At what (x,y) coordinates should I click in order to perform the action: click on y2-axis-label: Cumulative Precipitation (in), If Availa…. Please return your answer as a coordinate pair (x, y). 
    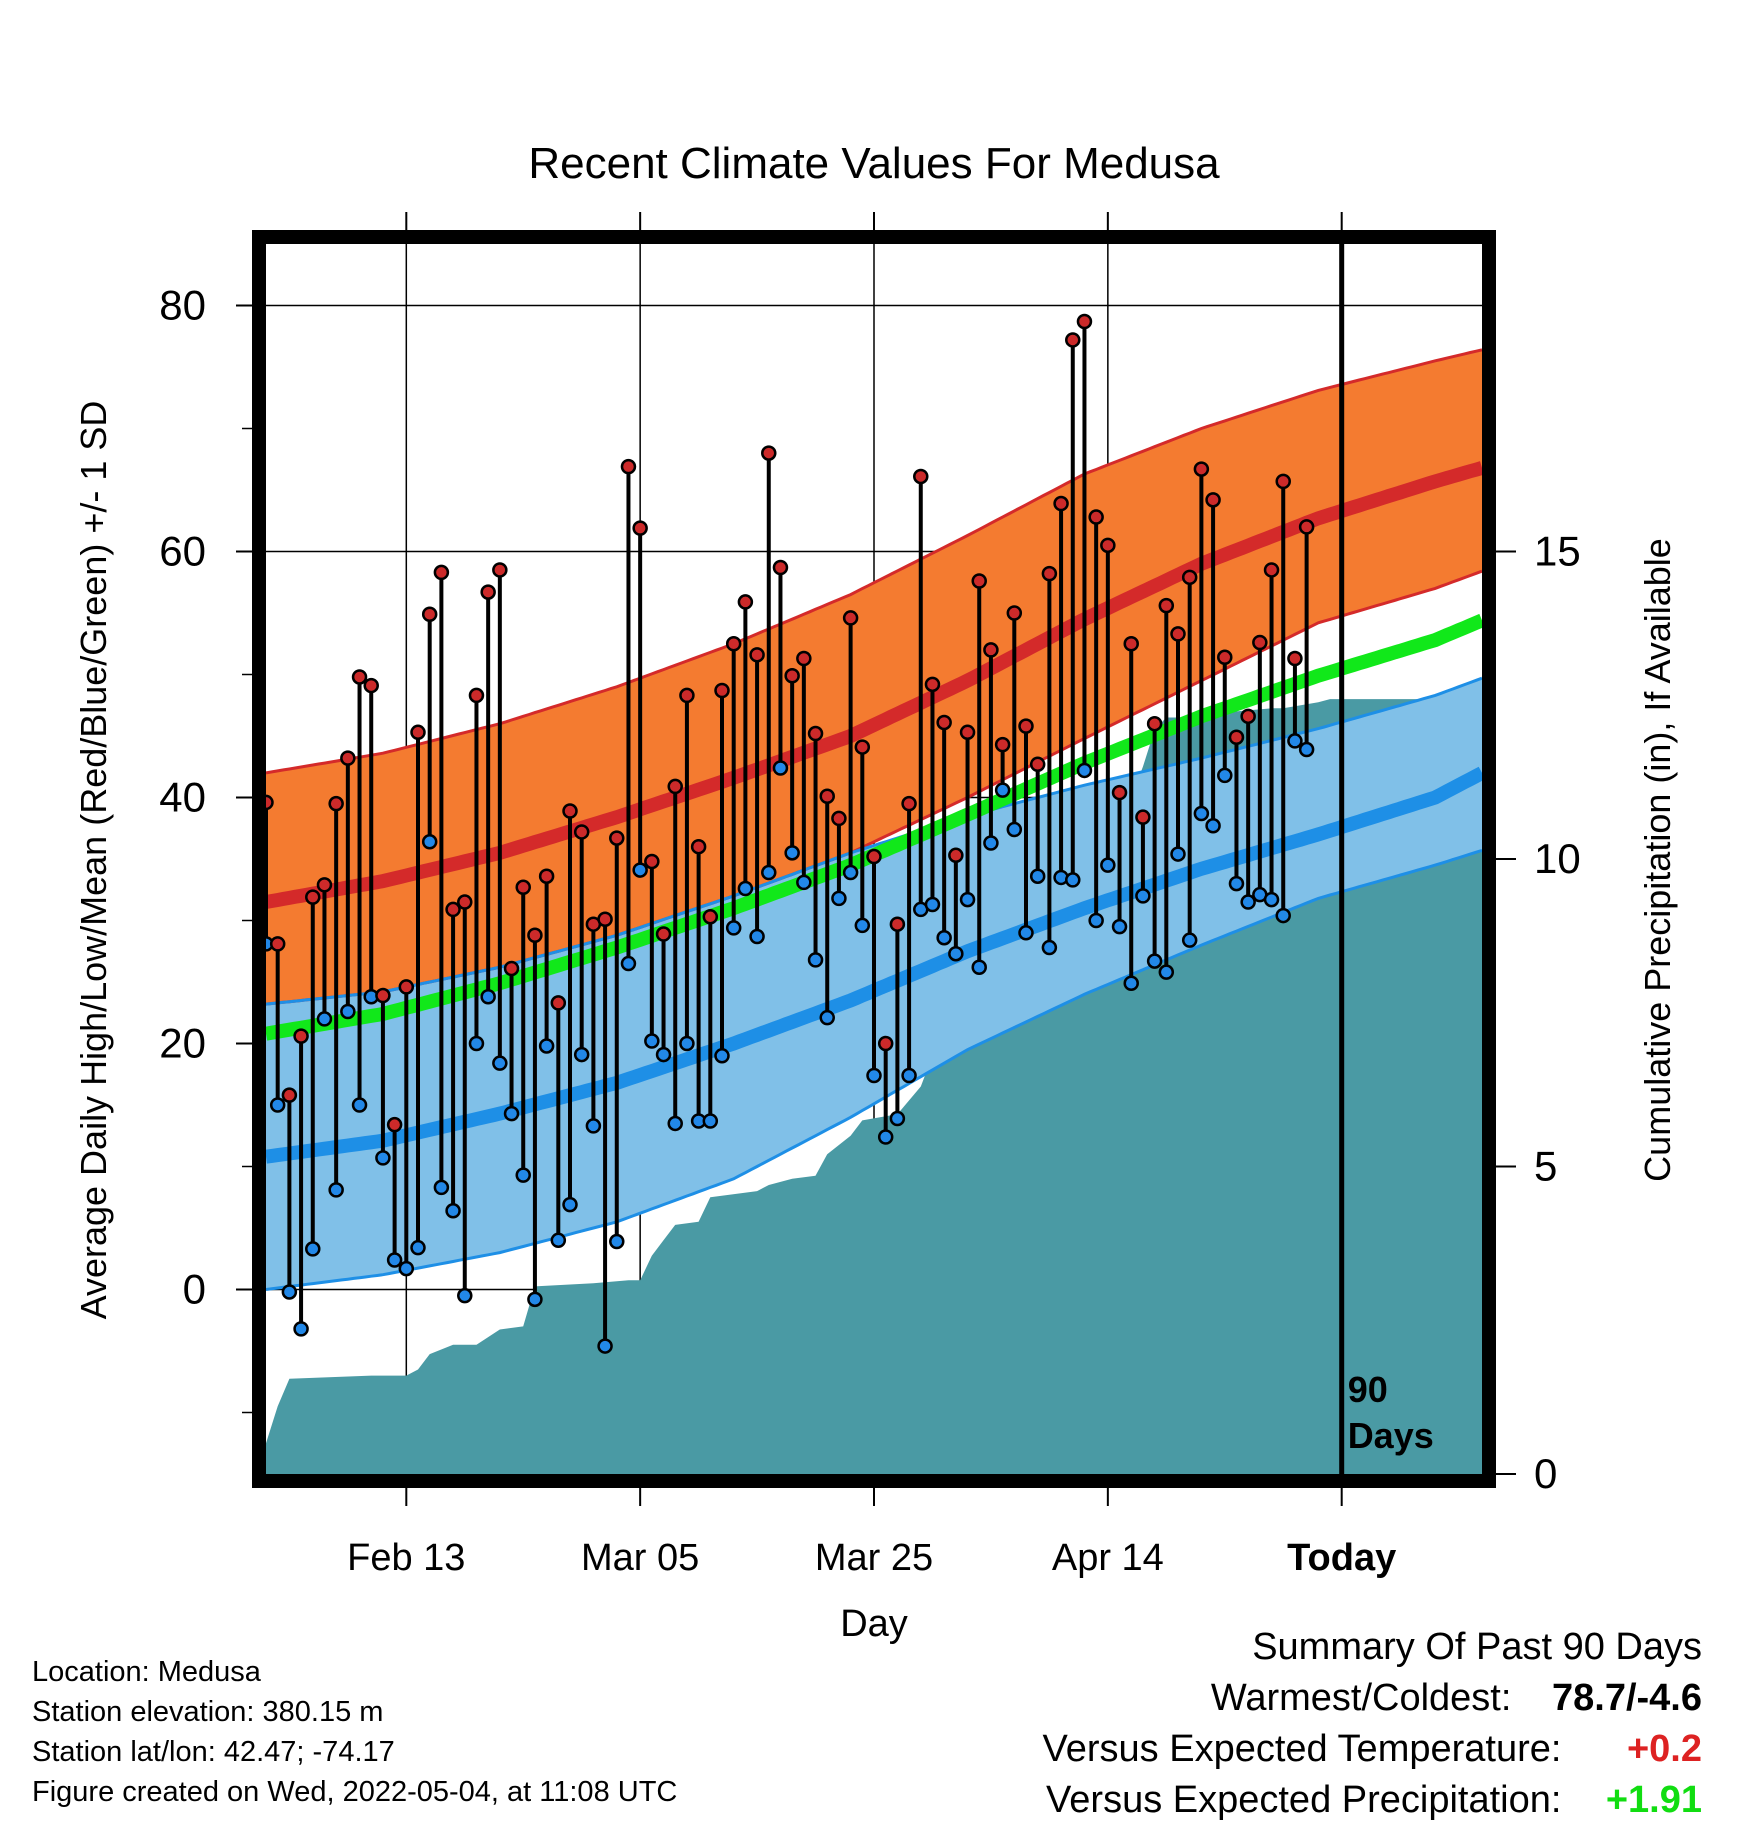
    Looking at the image, I should click on (1657, 860).